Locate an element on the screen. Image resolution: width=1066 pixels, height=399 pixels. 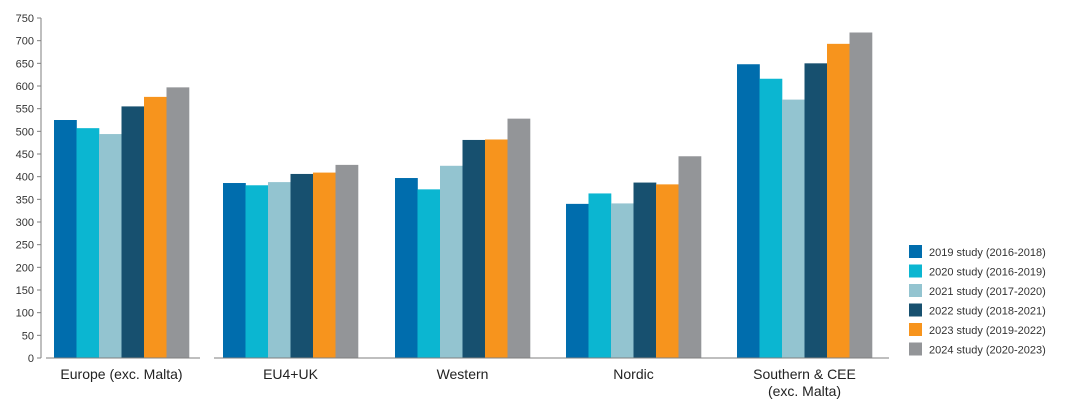
y-tick-label: 150 is located at coordinates (25, 291).